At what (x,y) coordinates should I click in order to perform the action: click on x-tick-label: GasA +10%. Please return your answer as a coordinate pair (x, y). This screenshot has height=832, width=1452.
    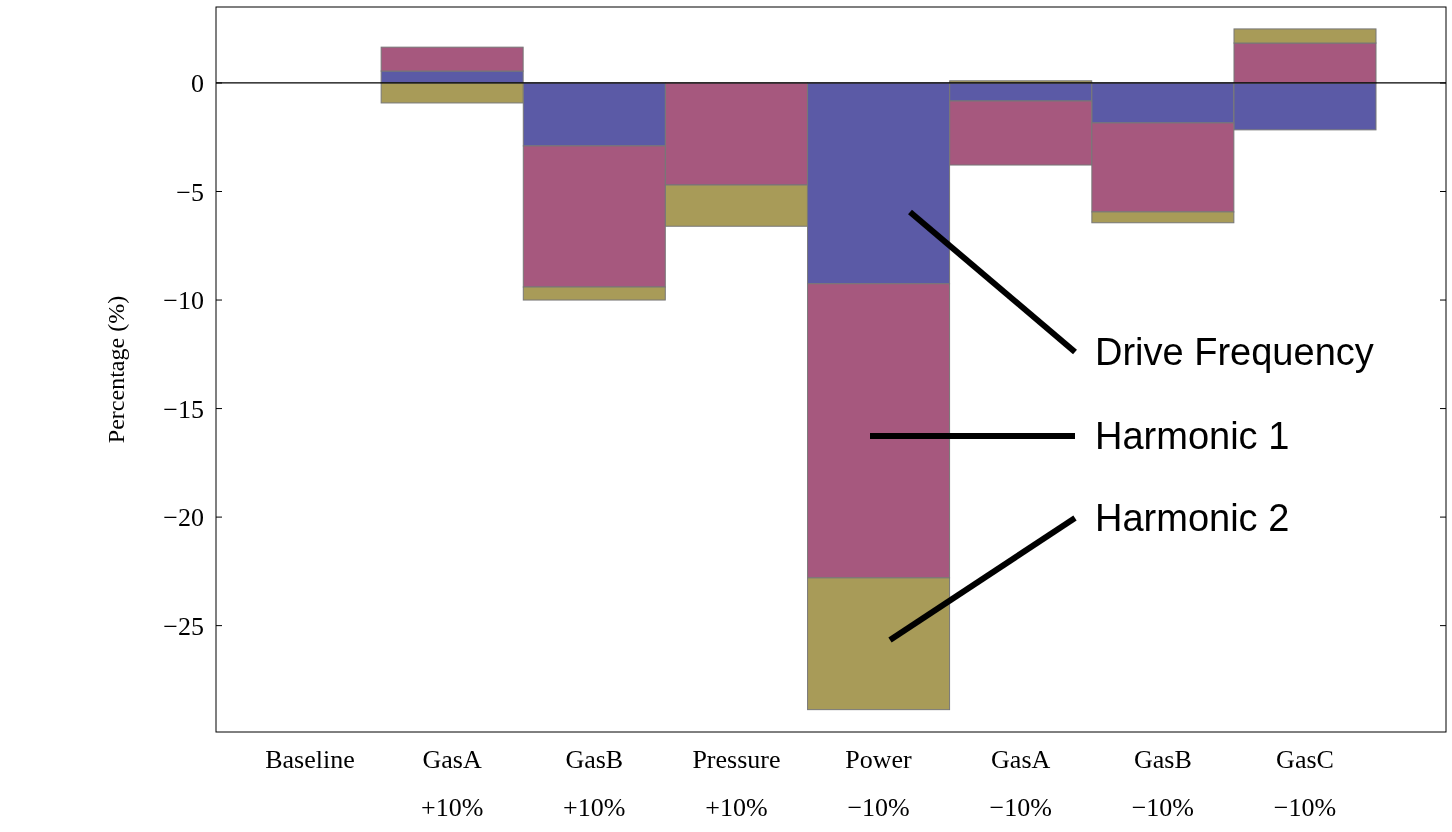
    Looking at the image, I should click on (452, 783).